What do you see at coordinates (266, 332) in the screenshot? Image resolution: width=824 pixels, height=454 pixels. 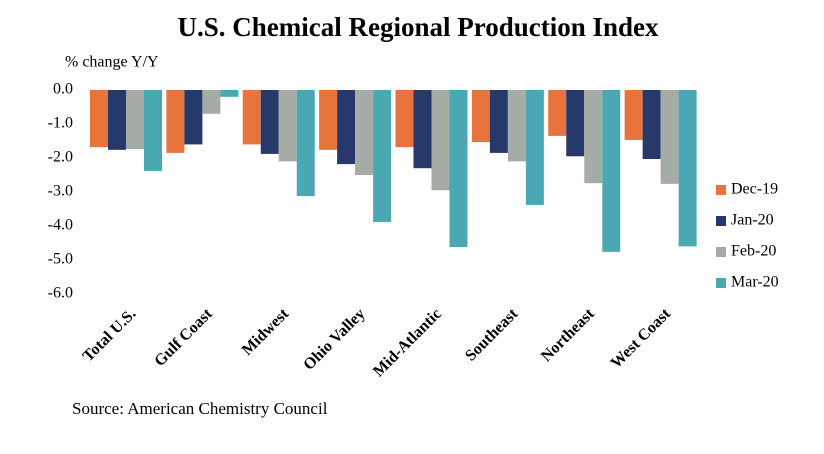 I see `x-tick-label: Midwest` at bounding box center [266, 332].